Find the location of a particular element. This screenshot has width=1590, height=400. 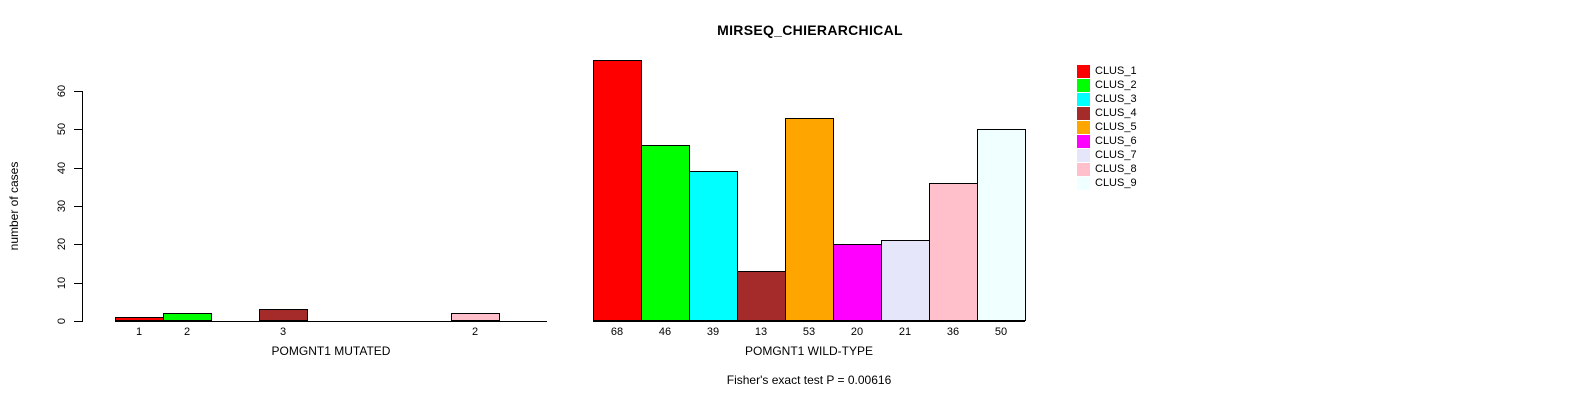

fisher-test-annotation: Fisher's exact test P = 0.00616 is located at coordinates (809, 380).